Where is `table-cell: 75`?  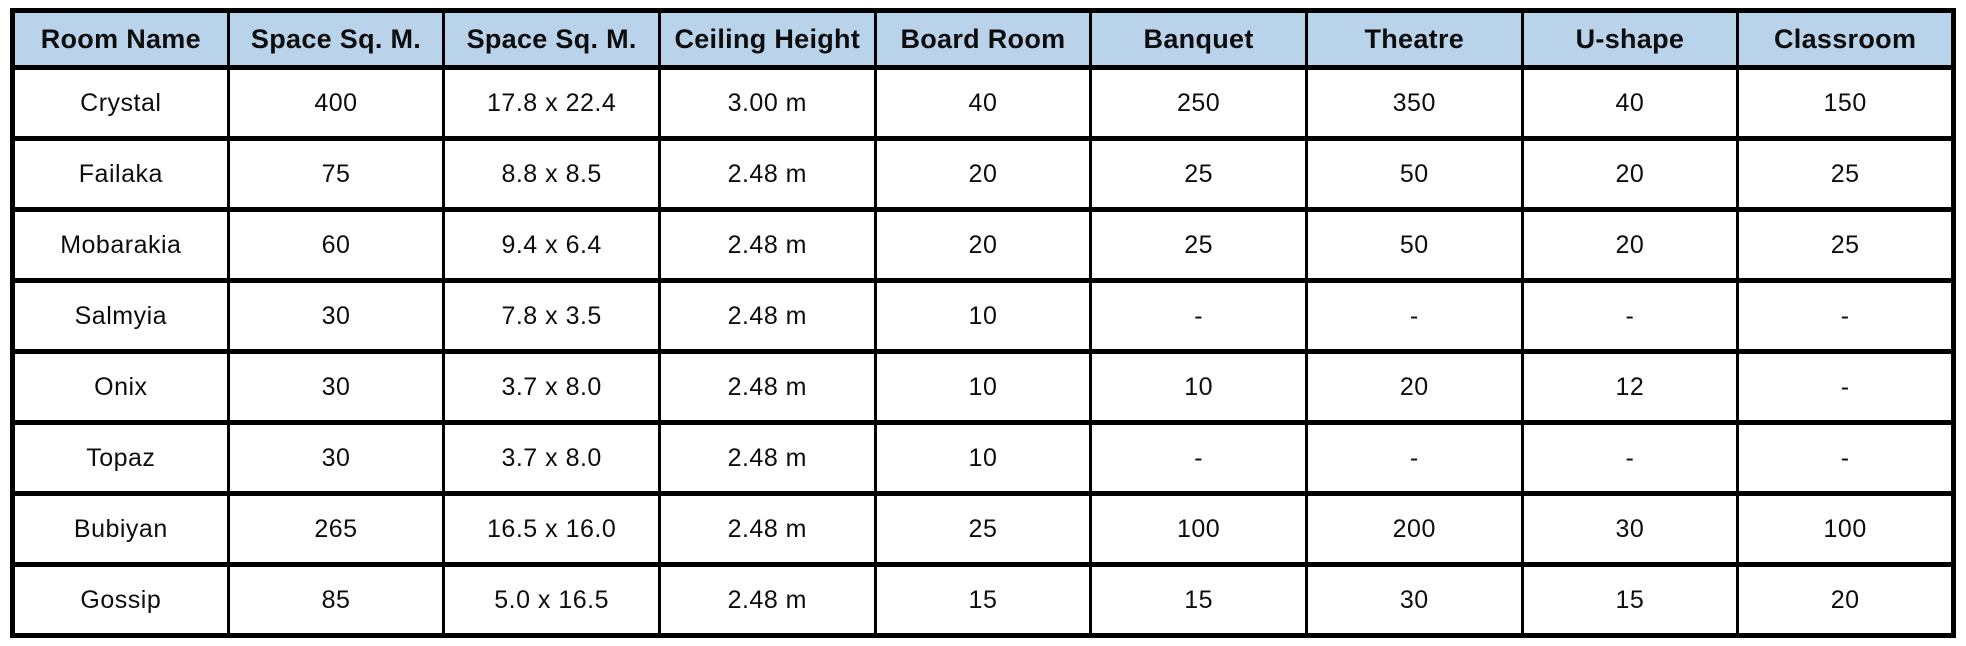
table-cell: 75 is located at coordinates (336, 174).